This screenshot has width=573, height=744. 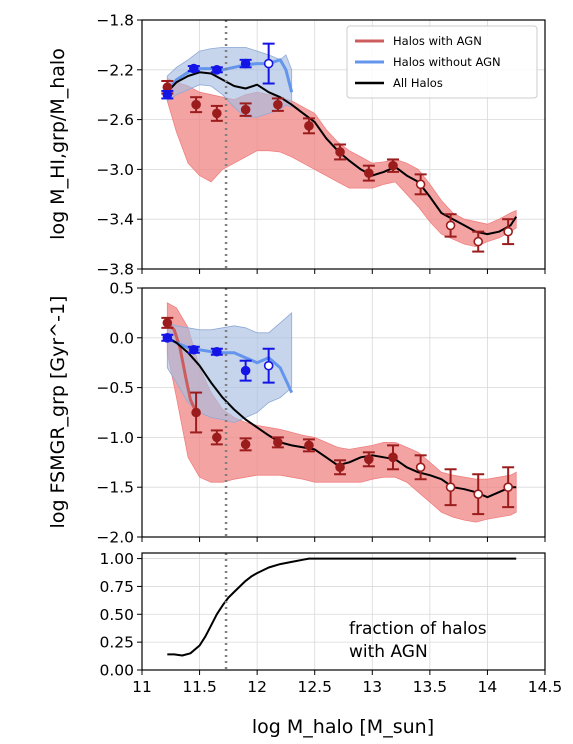 I want to click on y-tick-label: 0.50, so click(x=116, y=615).